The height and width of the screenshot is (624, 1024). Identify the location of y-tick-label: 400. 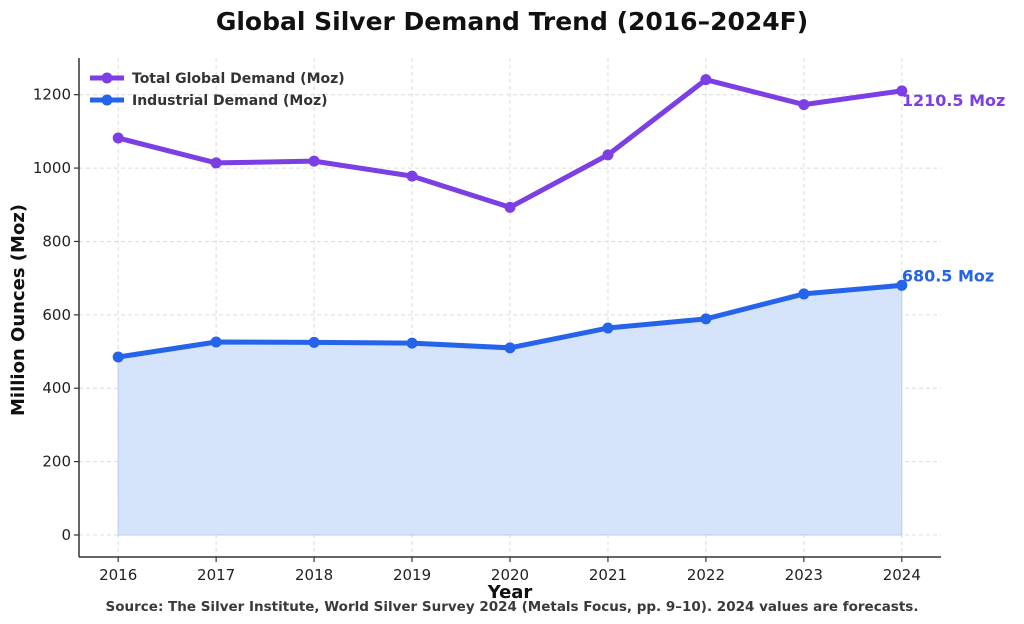
(56, 388).